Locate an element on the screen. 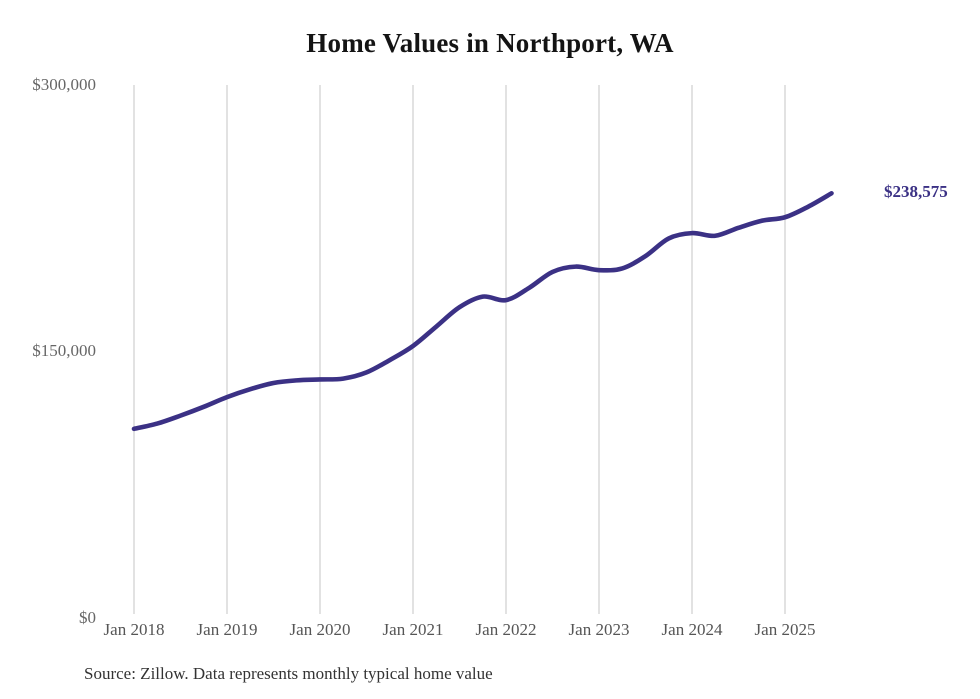 The image size is (980, 699). y-axis-tick-150000: $150,000 is located at coordinates (64, 350).